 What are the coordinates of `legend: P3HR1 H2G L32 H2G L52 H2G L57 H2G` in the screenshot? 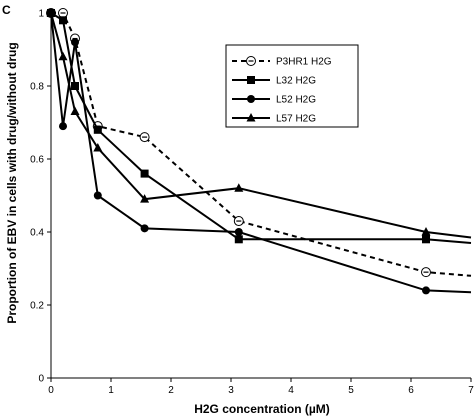 It's located at (292, 86).